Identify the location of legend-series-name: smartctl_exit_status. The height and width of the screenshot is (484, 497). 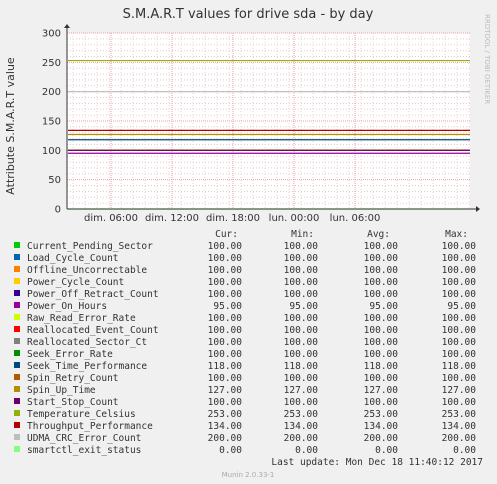
(84, 450).